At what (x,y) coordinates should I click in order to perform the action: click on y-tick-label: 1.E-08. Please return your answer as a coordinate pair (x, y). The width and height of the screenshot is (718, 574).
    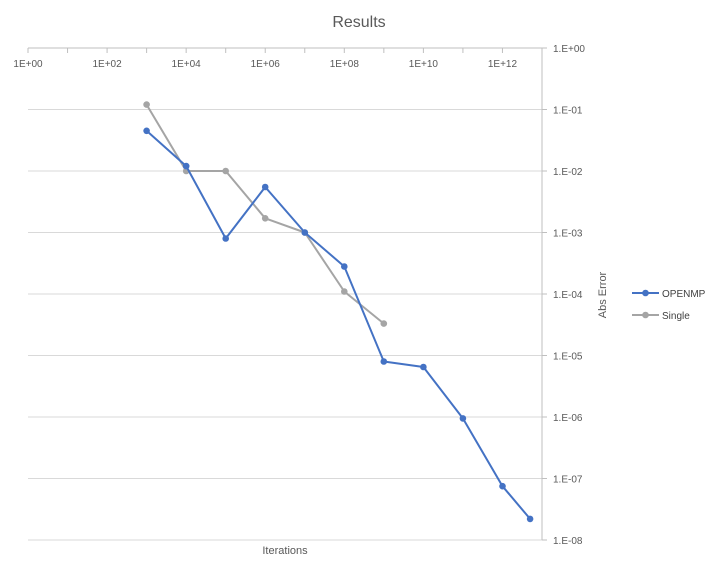
    Looking at the image, I should click on (568, 541).